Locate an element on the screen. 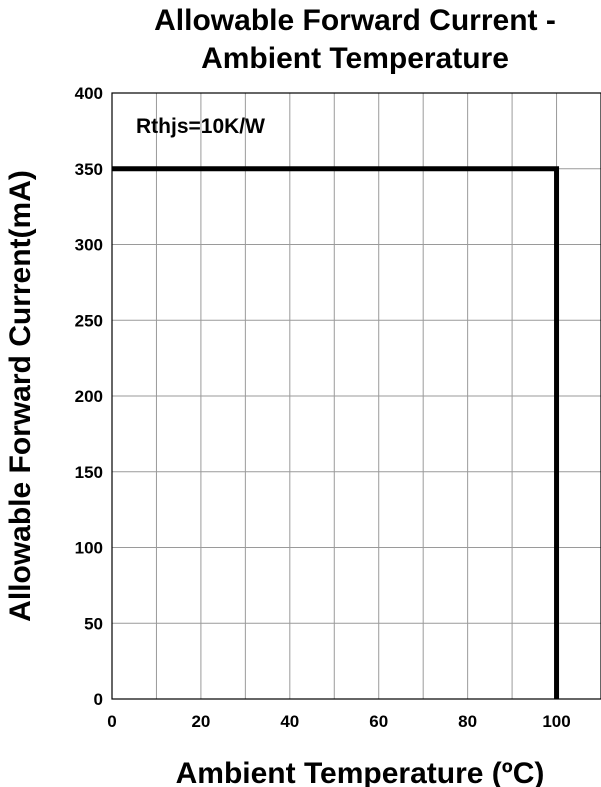 Image resolution: width=601 pixels, height=787 pixels. y-tick-label: 200 is located at coordinates (89, 396).